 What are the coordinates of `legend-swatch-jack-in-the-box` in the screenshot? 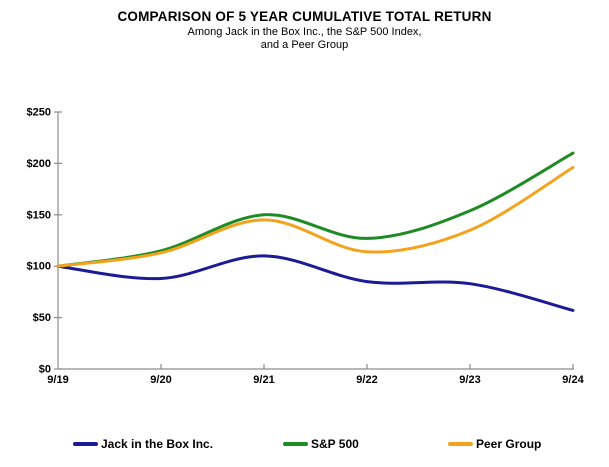 It's located at (85, 444).